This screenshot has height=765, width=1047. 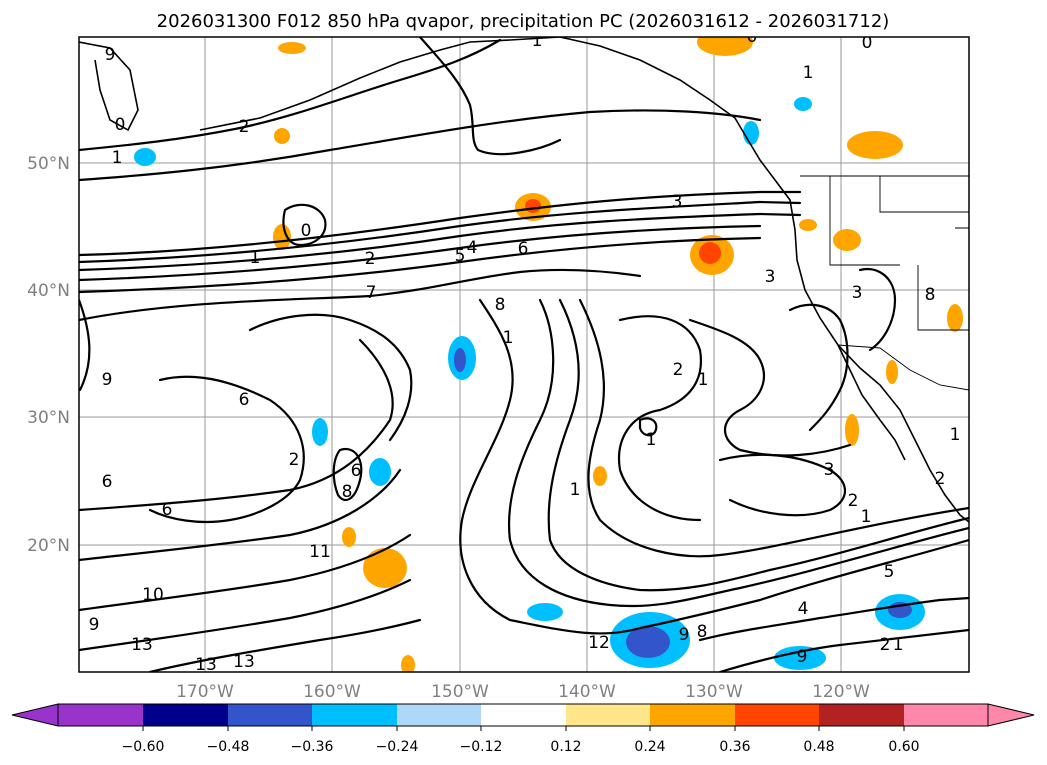 What do you see at coordinates (48, 355) in the screenshot?
I see `latitude-labels: 50°N 40°N 30°N 20°N` at bounding box center [48, 355].